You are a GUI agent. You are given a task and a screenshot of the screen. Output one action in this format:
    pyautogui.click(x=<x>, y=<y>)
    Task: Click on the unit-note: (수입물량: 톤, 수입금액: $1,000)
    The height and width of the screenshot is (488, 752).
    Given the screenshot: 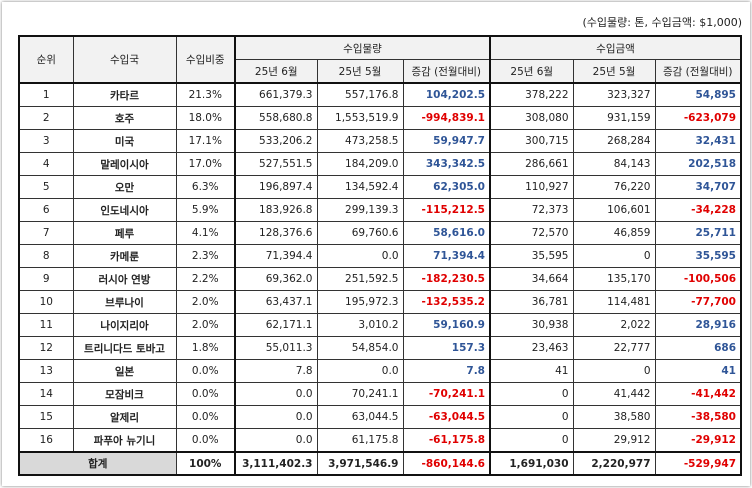 What is the action you would take?
    pyautogui.click(x=662, y=22)
    